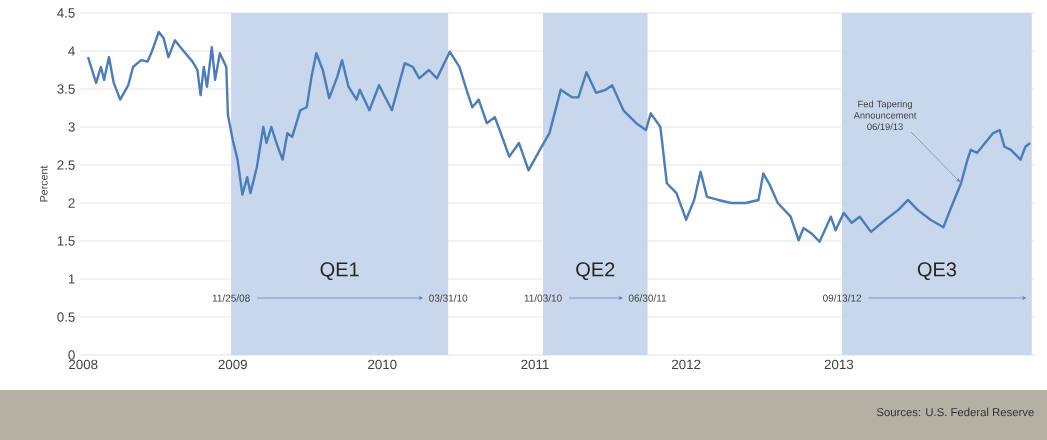  Describe the element at coordinates (71, 127) in the screenshot. I see `y-tick-label: 3` at that location.